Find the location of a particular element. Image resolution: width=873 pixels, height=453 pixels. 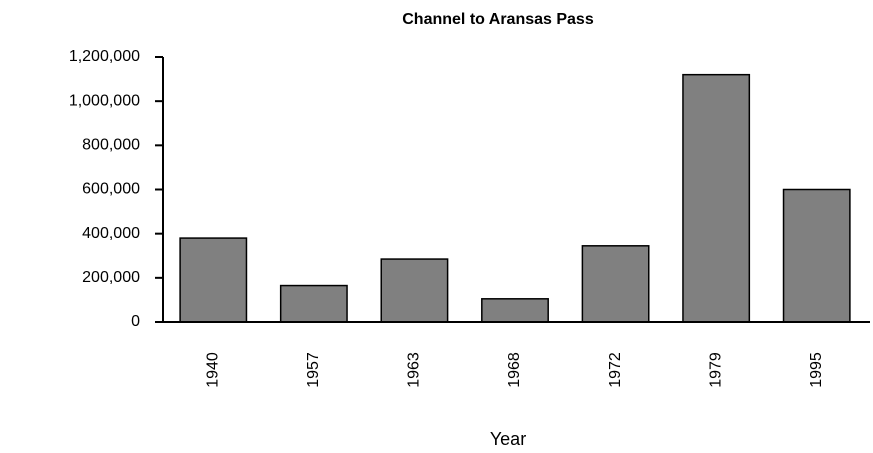

y-tick-label: 0 is located at coordinates (135, 321).